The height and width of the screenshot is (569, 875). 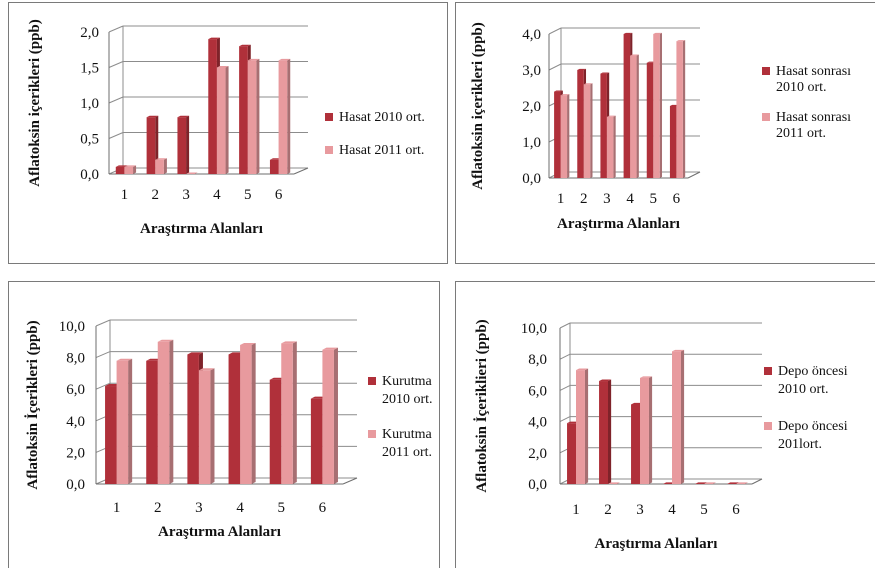 I want to click on y-axis-title: Aflatoksin içerikleri (ppb), so click(x=35, y=103).